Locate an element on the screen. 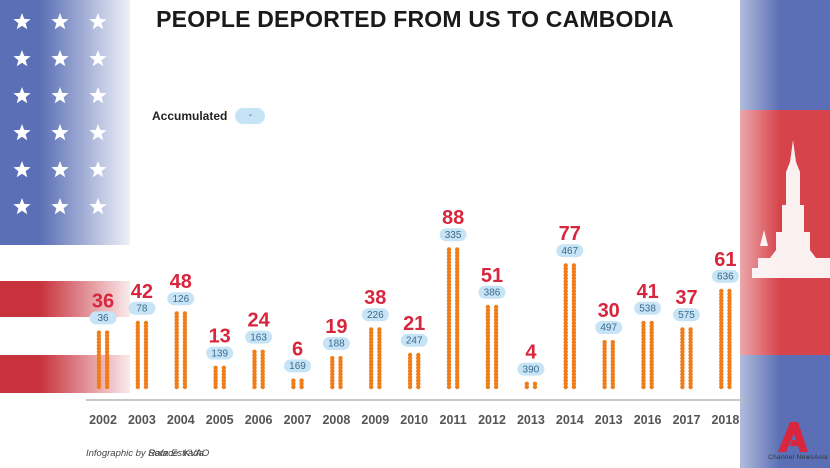 This screenshot has height=468, width=830. accumulated-label: 247 is located at coordinates (414, 341).